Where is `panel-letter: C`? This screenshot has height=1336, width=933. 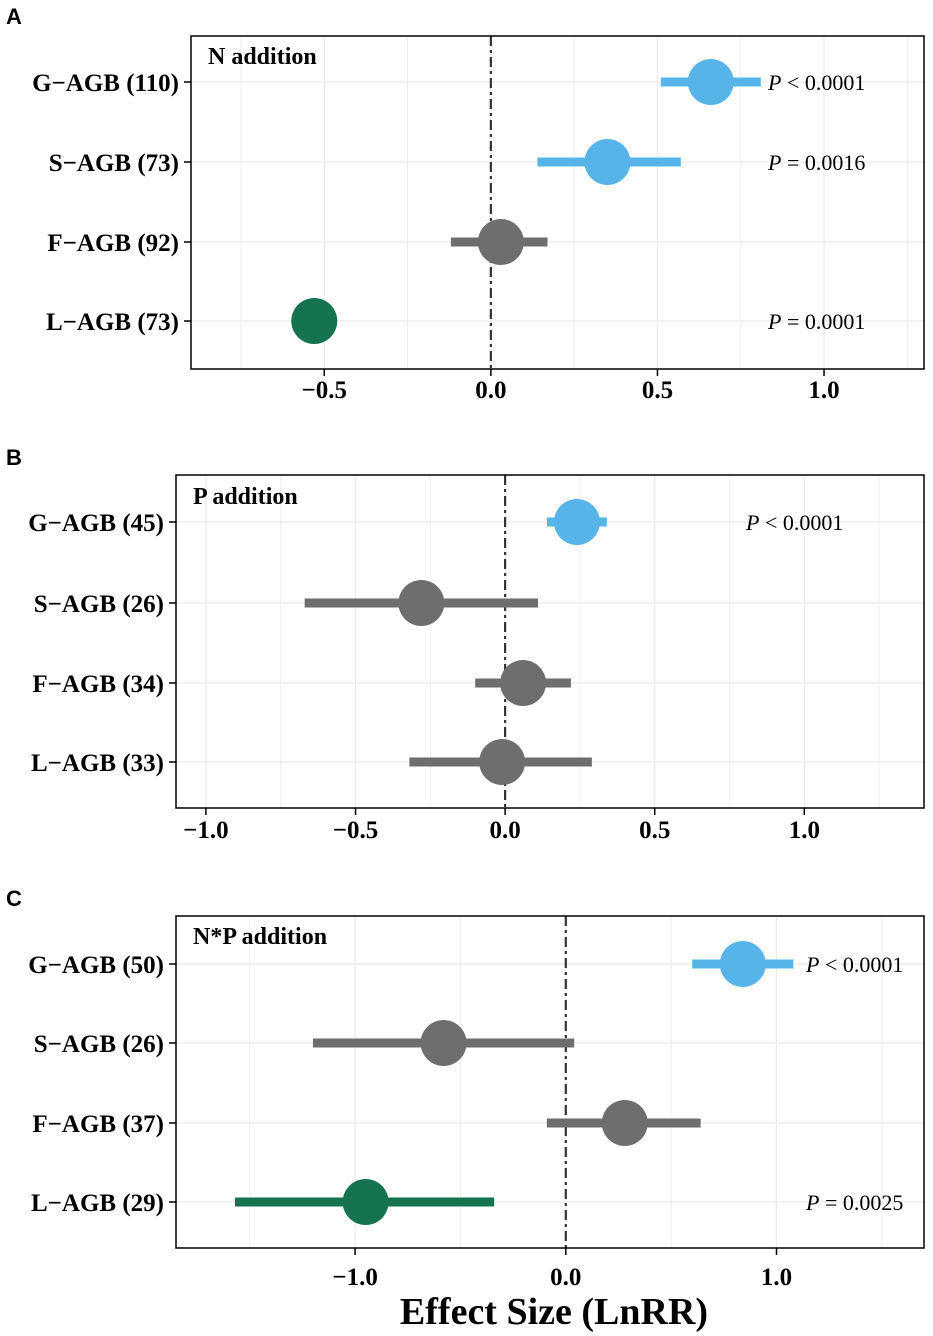
panel-letter: C is located at coordinates (14, 898).